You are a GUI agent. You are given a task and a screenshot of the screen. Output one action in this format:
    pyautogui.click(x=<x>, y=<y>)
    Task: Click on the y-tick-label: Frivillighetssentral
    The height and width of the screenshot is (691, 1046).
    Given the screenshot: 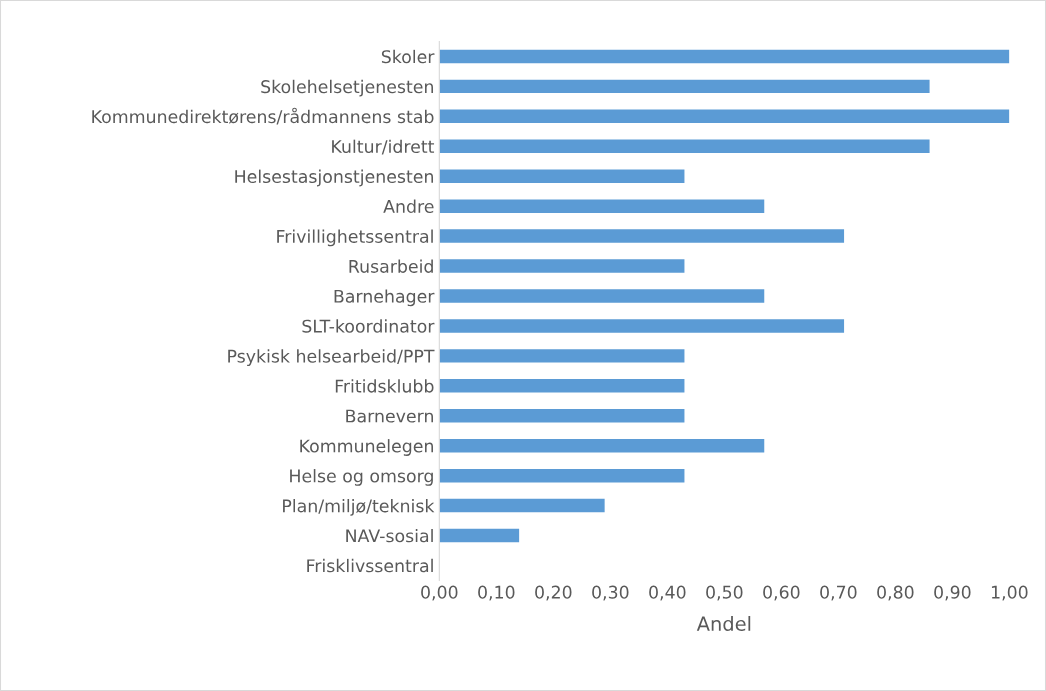 What is the action you would take?
    pyautogui.click(x=355, y=238)
    